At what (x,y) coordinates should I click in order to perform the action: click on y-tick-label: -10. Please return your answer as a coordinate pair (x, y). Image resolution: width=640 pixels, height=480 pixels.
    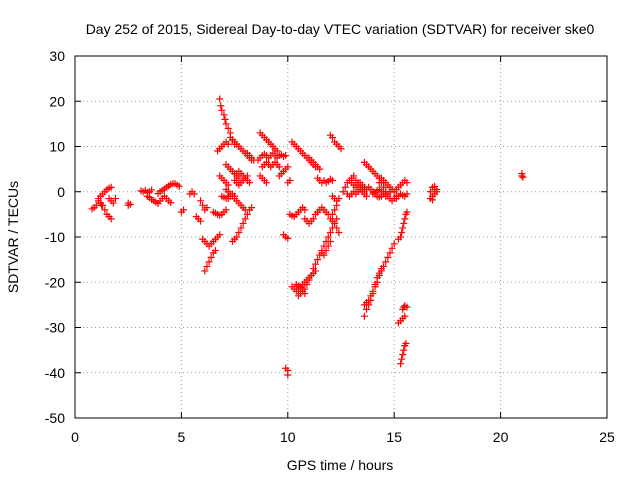
    Looking at the image, I should click on (55, 237).